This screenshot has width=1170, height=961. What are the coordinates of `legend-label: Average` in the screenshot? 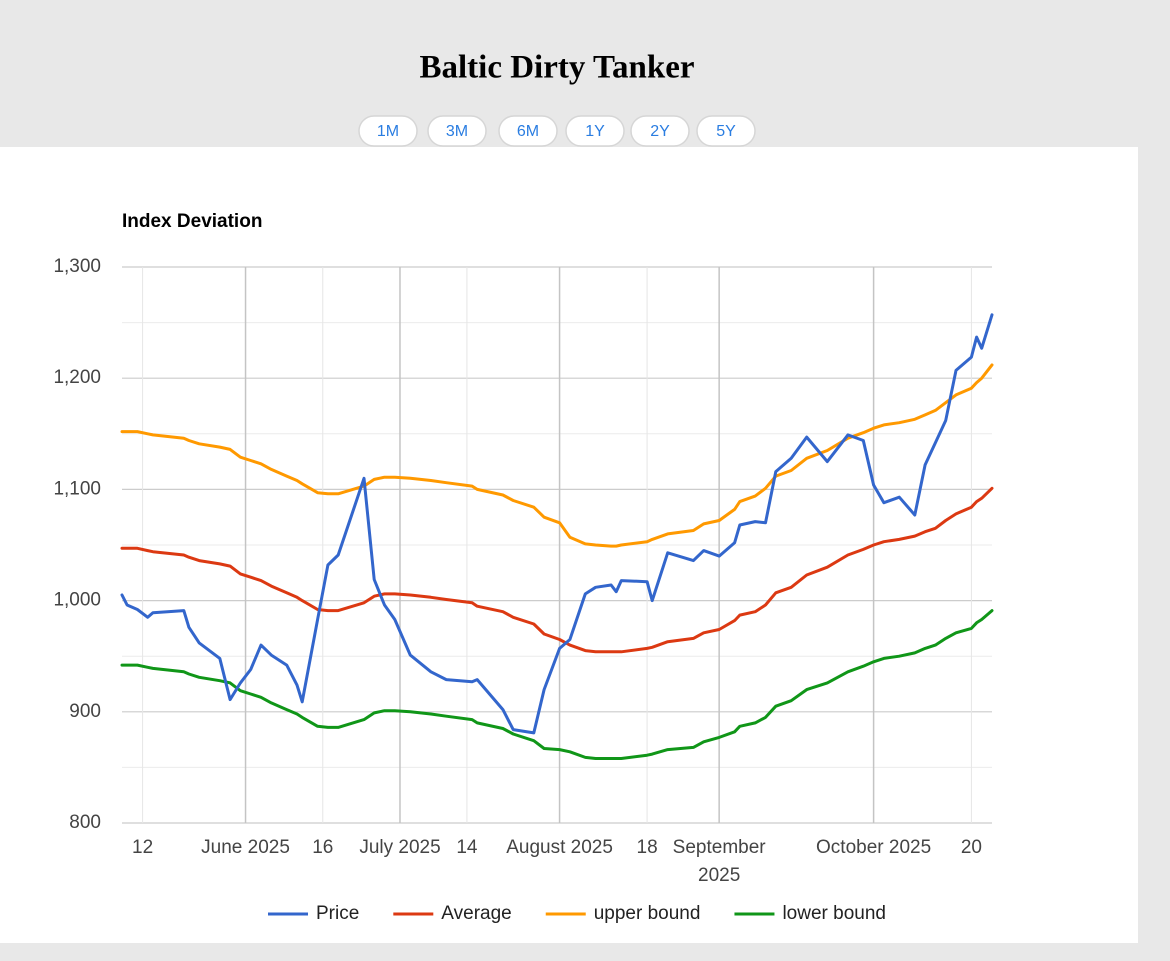 It's located at (476, 913).